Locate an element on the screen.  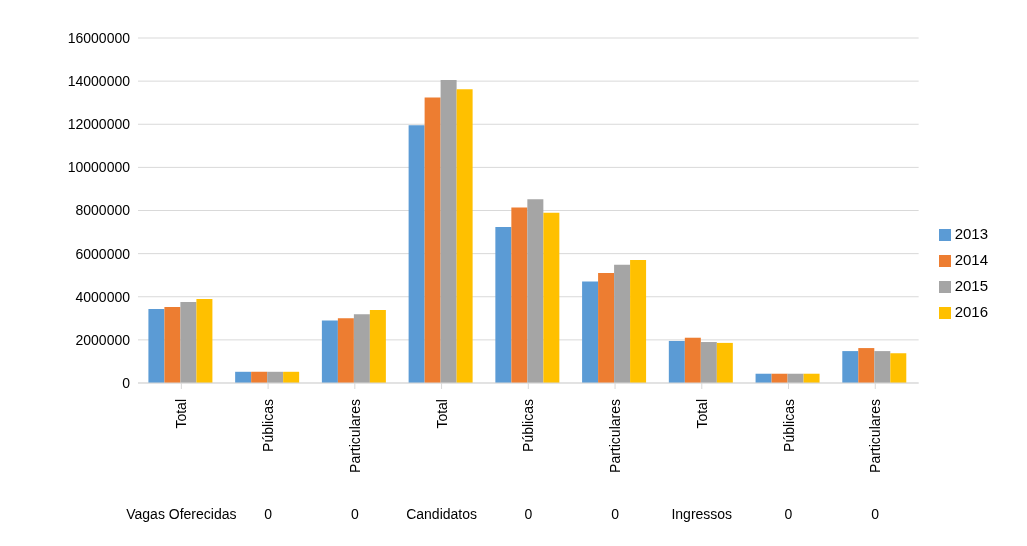
y-tick-label: 14000000 is located at coordinates (99, 81).